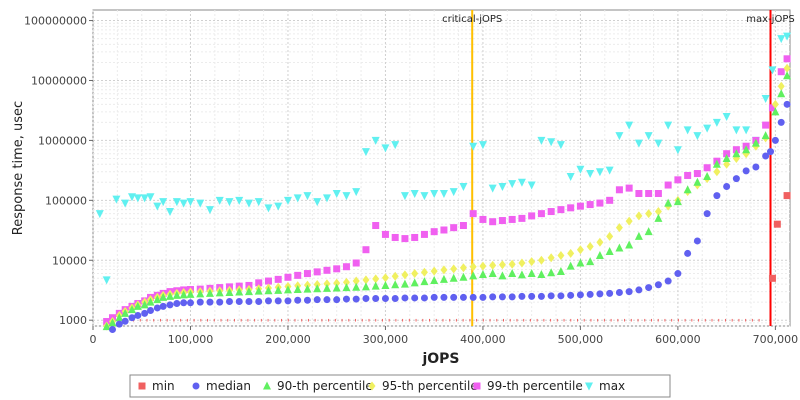  Describe the element at coordinates (440, 359) in the screenshot. I see `x-axis-title: jOPS` at that location.